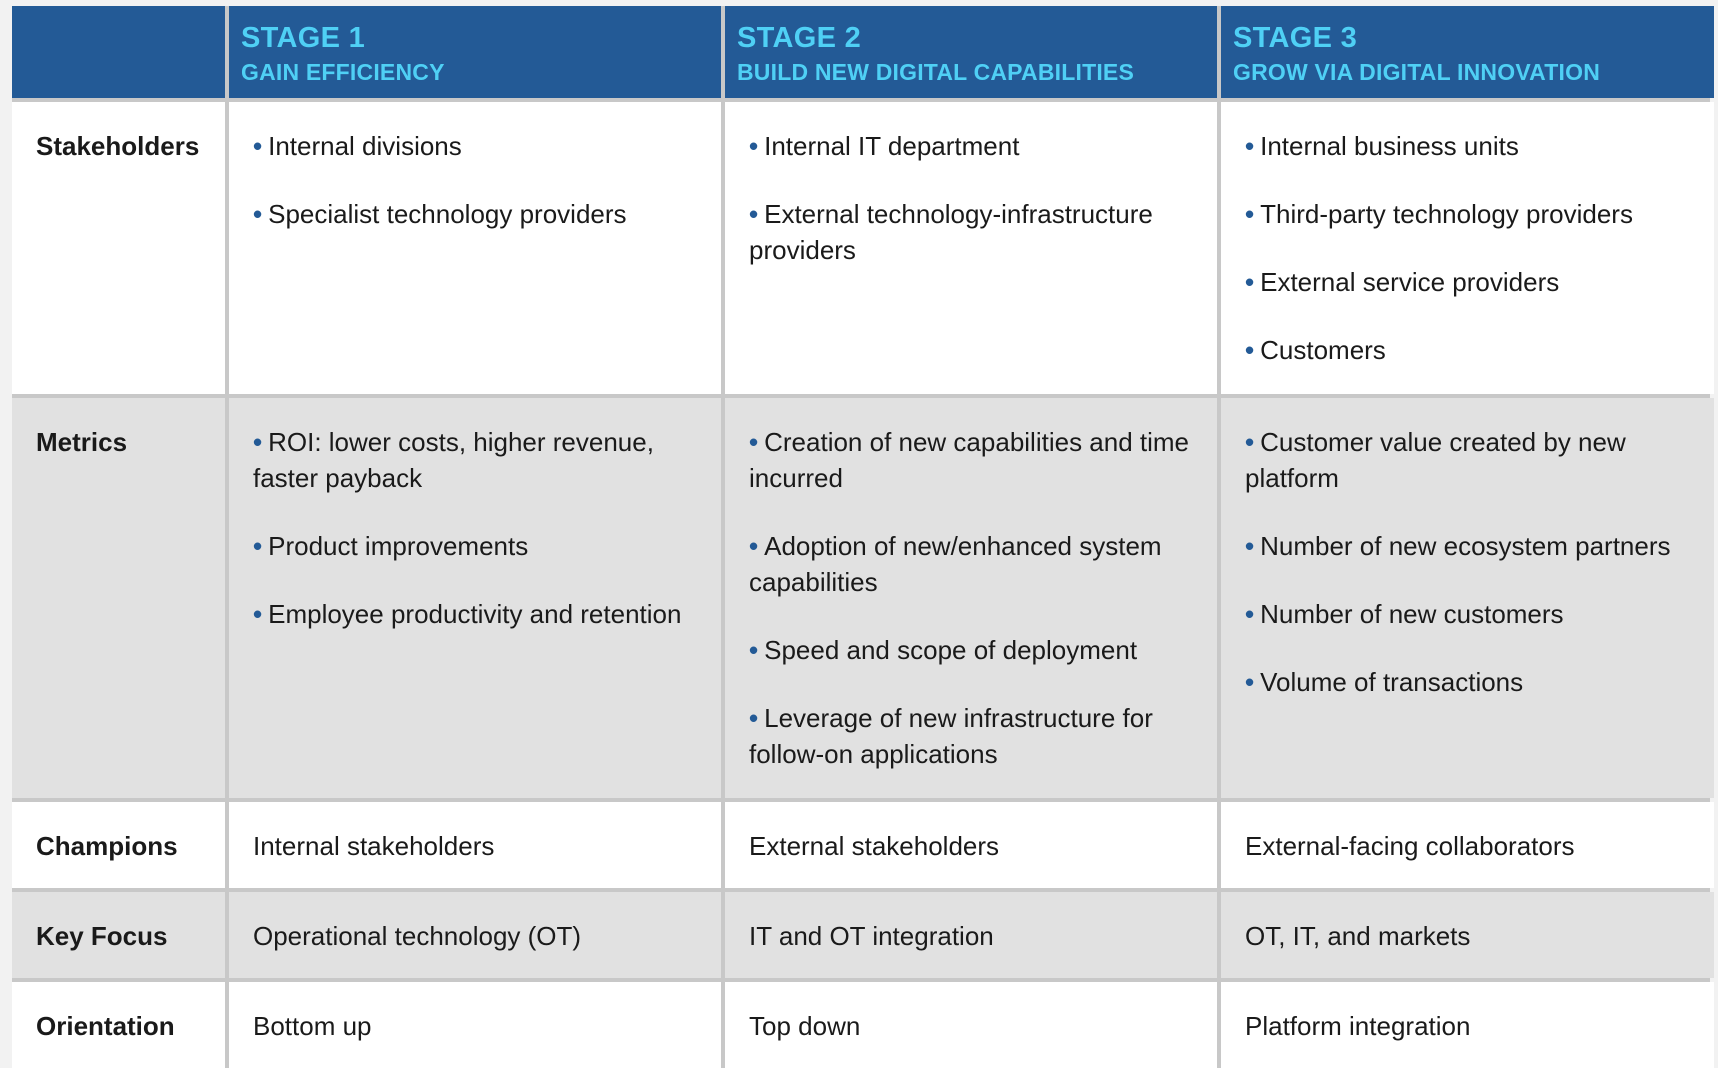 Image resolution: width=1718 pixels, height=1068 pixels. I want to click on row-label-champions: Champions, so click(118, 845).